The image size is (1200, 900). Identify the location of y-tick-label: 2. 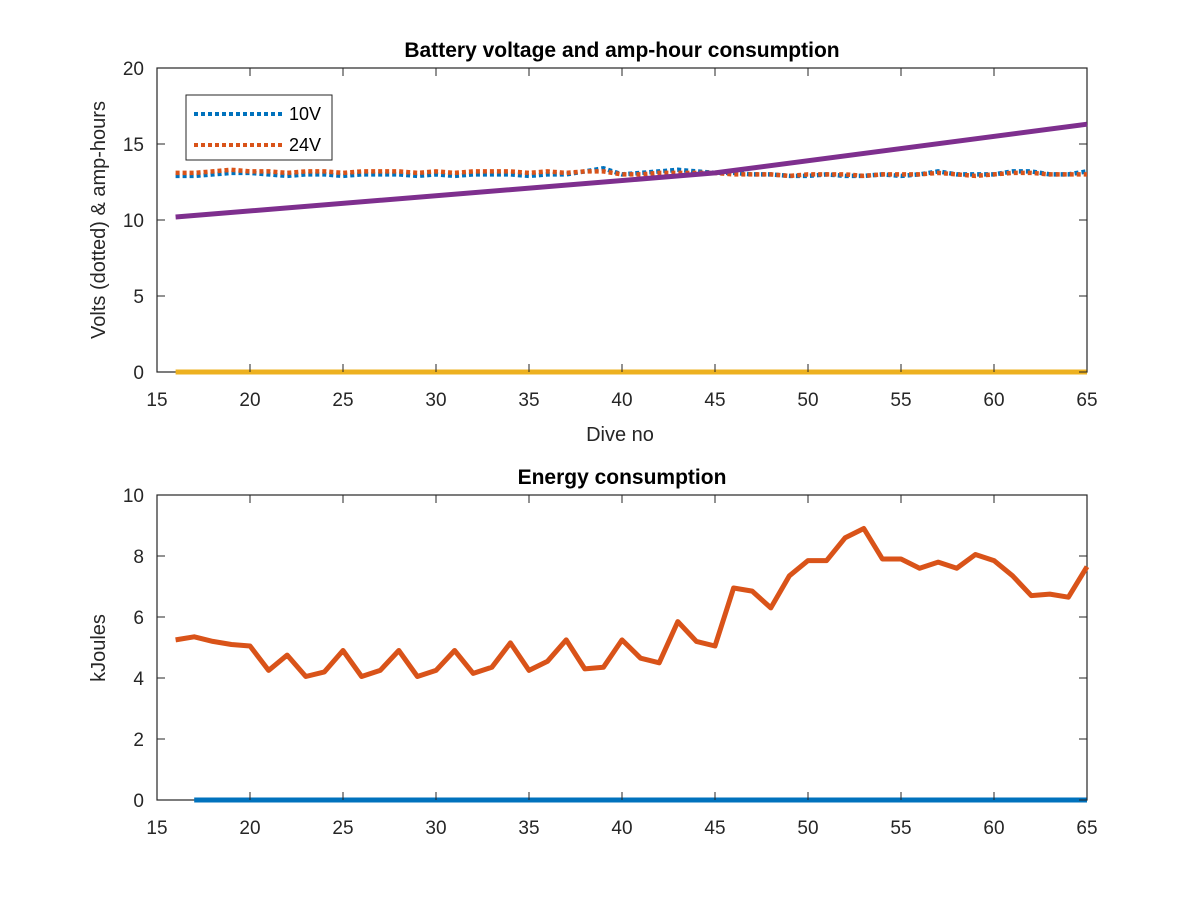
(138, 740).